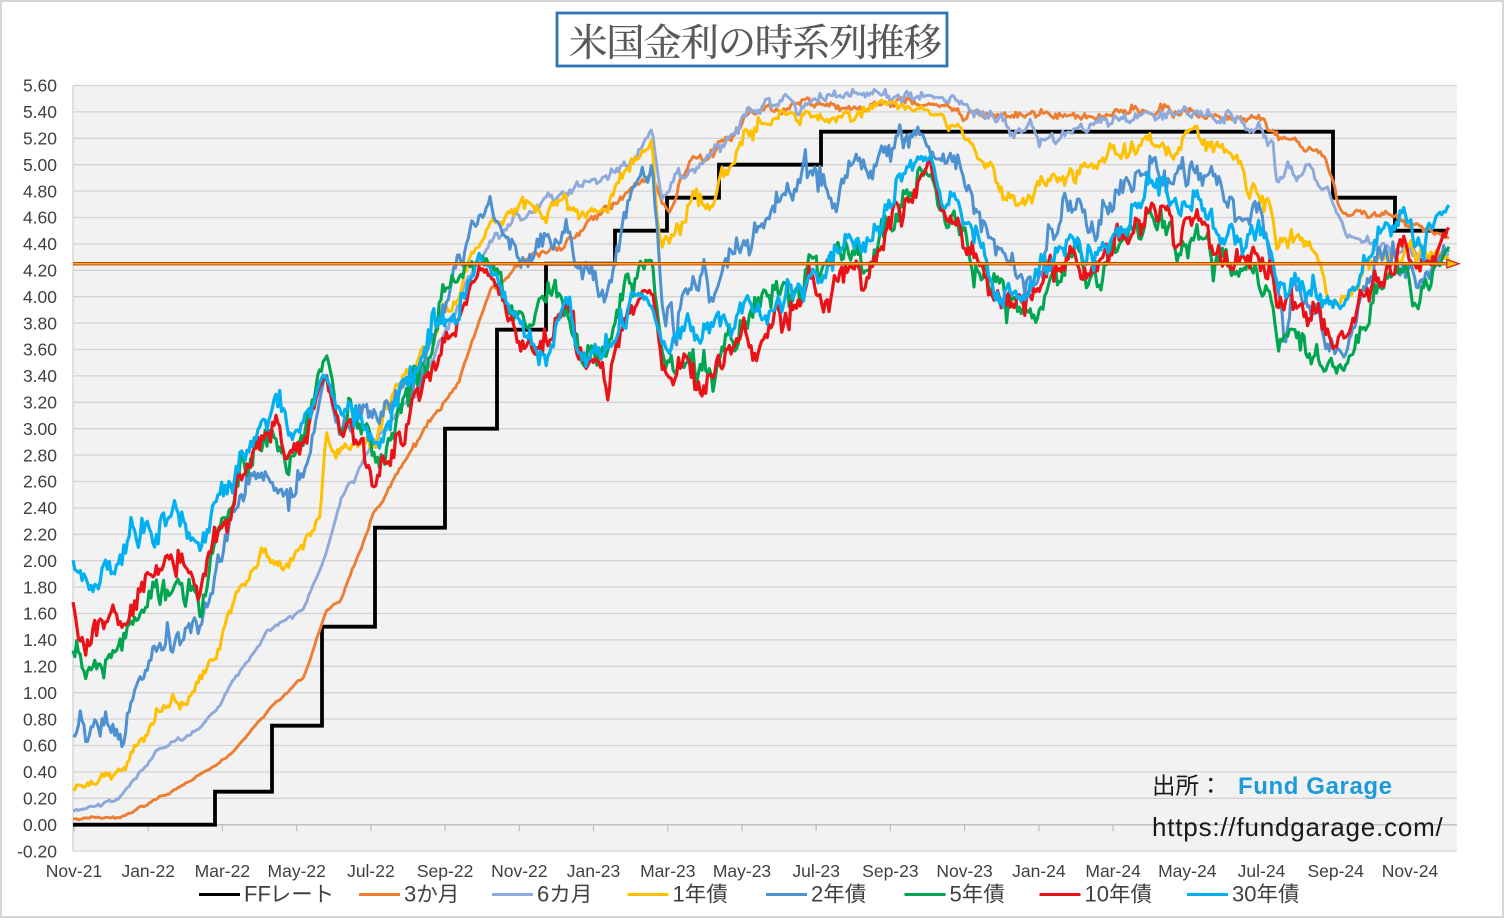 This screenshot has height=923, width=1504. What do you see at coordinates (40, 482) in the screenshot?
I see `svg-text: 2.60` at bounding box center [40, 482].